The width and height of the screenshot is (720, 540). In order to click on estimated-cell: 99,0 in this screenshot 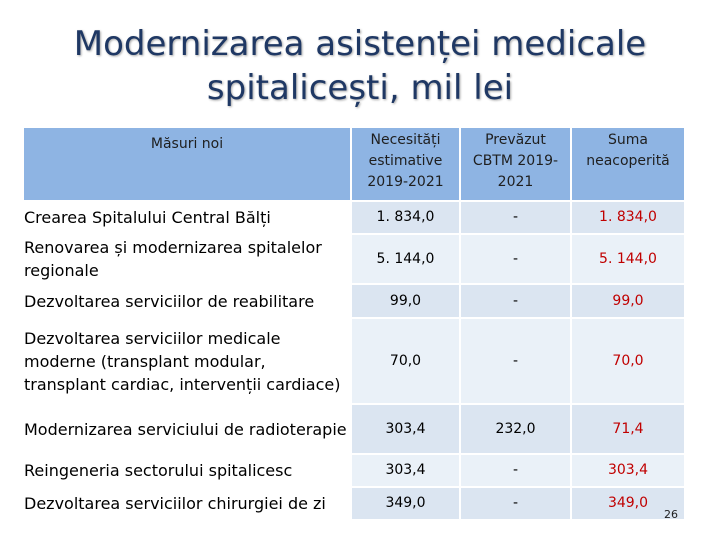, I will do `click(404, 300)`.